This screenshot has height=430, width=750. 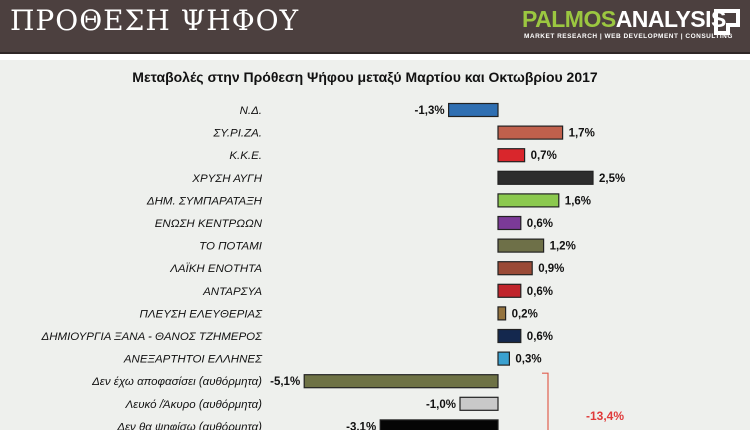 What do you see at coordinates (204, 201) in the screenshot?
I see `category-label-4: ΔΗΜ. ΣΥΜΠΑΡΑΤΑΞΗ` at bounding box center [204, 201].